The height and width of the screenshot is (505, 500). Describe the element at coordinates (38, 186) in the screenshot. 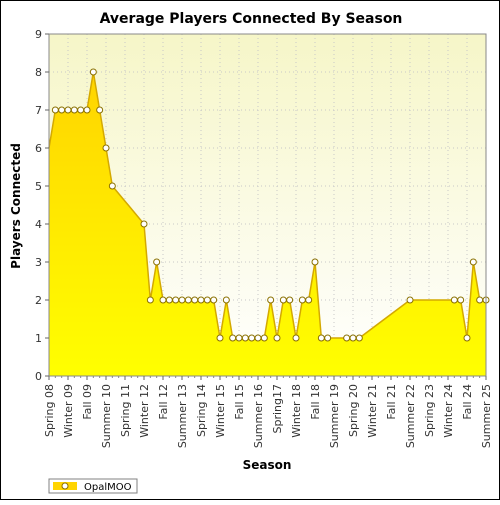

I see `y-tick-label: 5` at that location.